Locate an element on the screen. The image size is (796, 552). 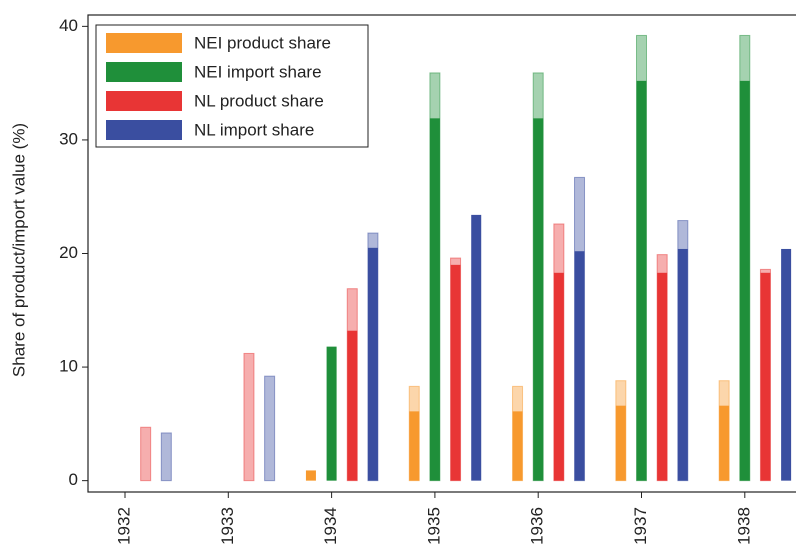
y-tick-label: 10 is located at coordinates (68, 366).